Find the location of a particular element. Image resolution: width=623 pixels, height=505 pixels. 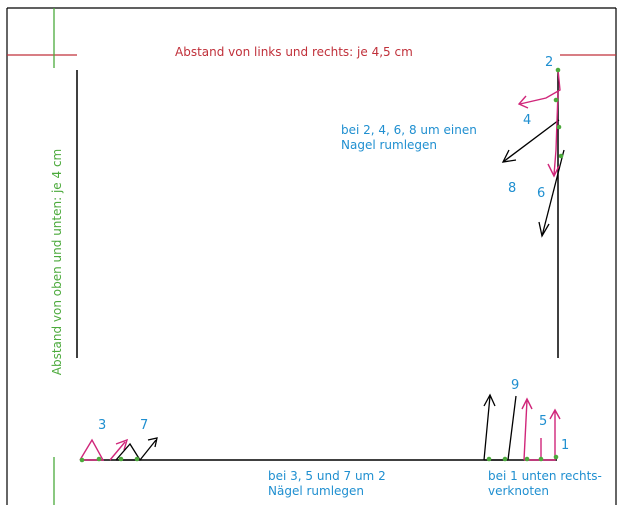

side-distance-label: Abstand von oben und unten: je 4 cm is located at coordinates (57, 262).